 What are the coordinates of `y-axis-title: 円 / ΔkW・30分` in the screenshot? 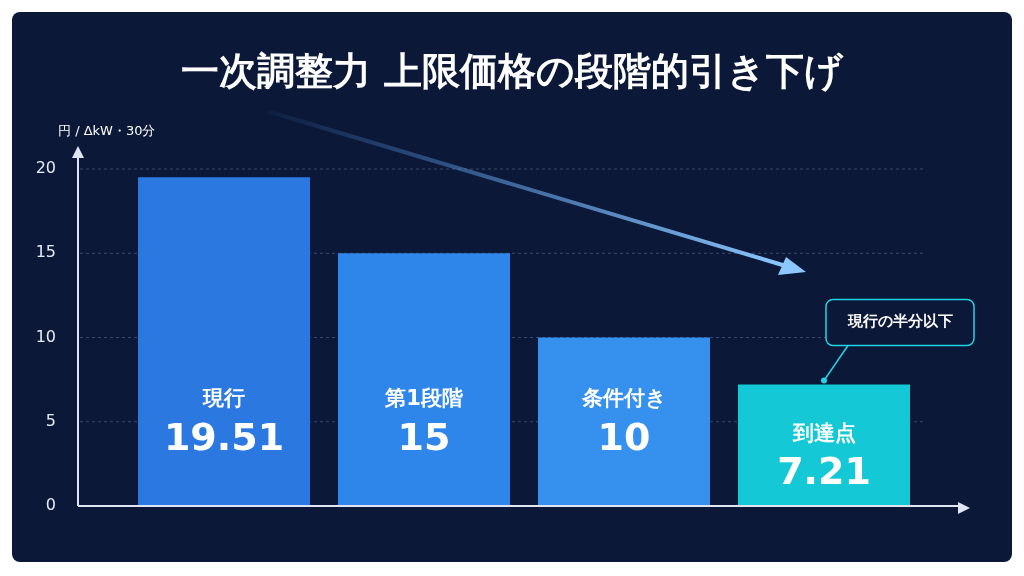 It's located at (107, 131).